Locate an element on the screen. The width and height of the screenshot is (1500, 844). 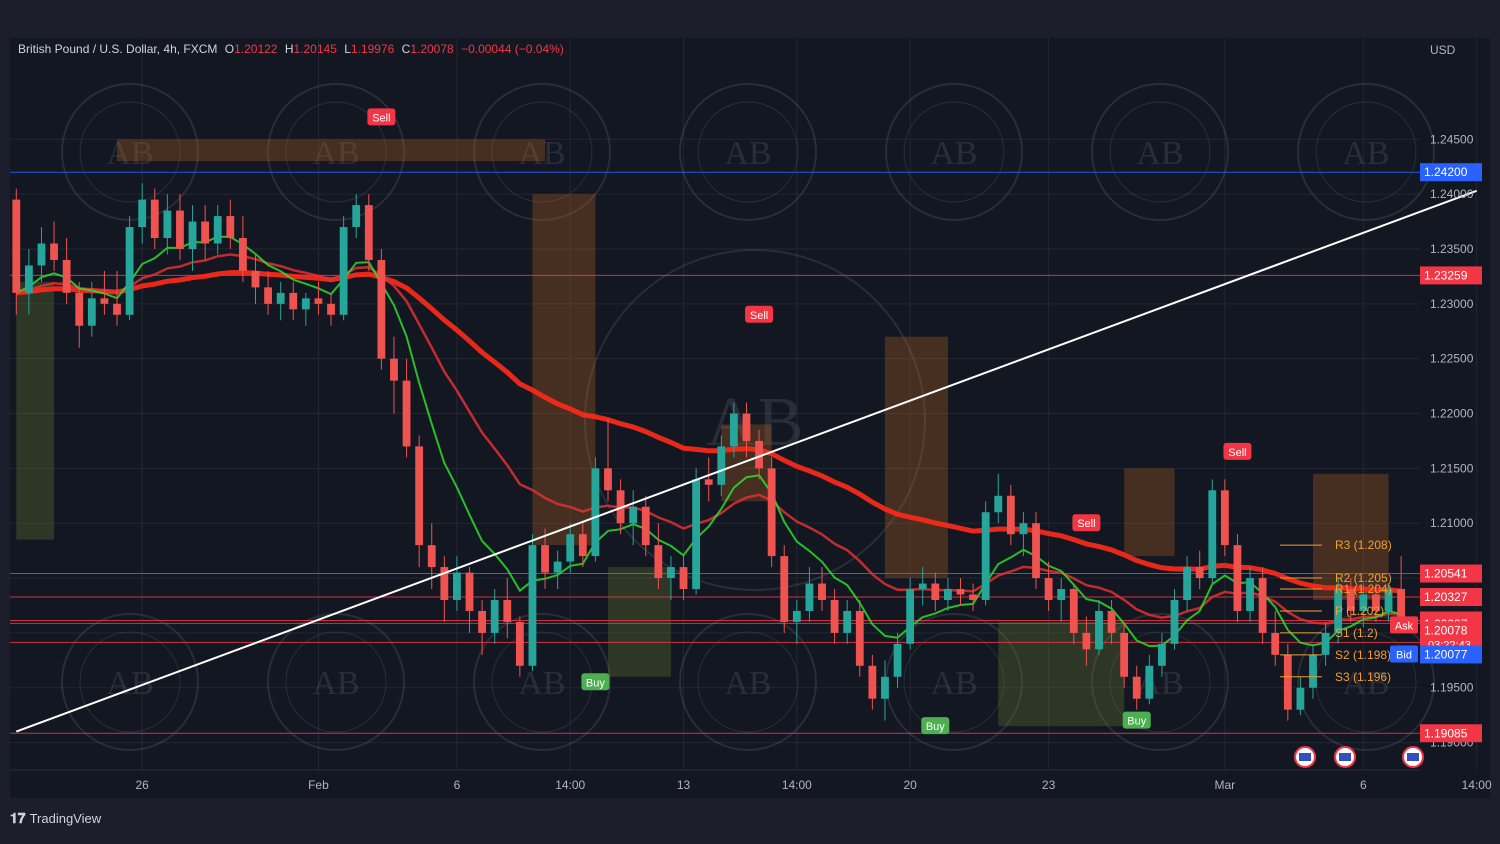
pivot-label: S1 (1.2) is located at coordinates (1356, 633).